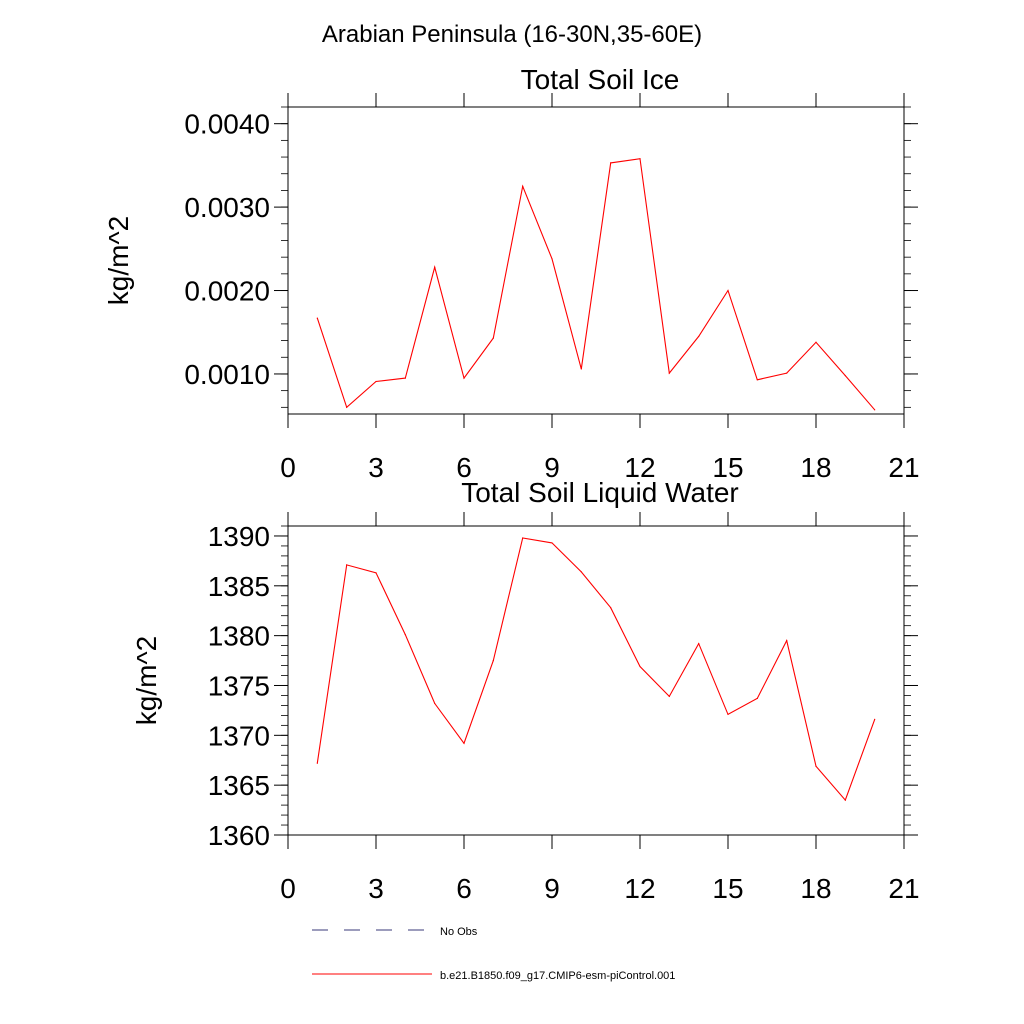  What do you see at coordinates (239, 835) in the screenshot?
I see `y-tick-label: 1360` at bounding box center [239, 835].